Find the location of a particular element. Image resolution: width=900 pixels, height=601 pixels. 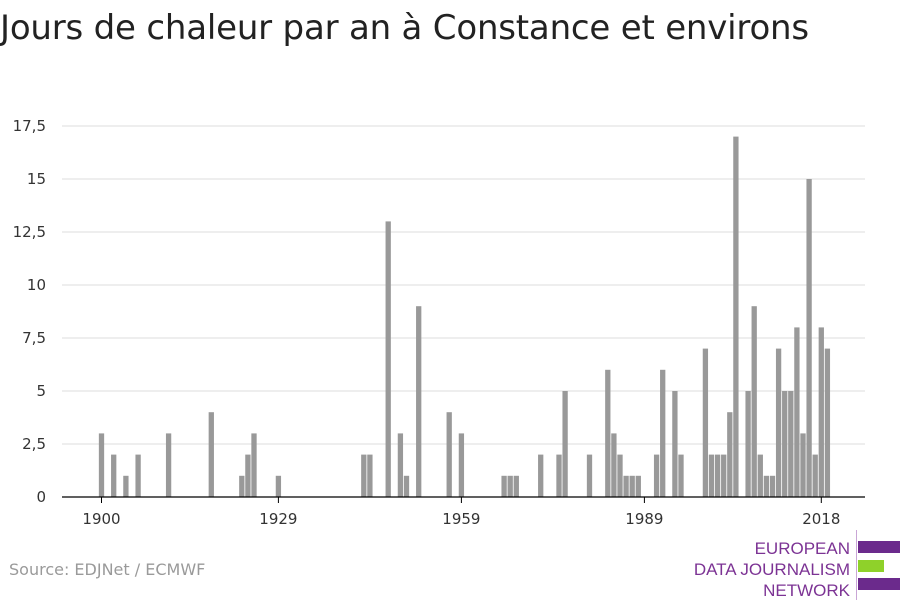

bar-2009 is located at coordinates (766, 486).